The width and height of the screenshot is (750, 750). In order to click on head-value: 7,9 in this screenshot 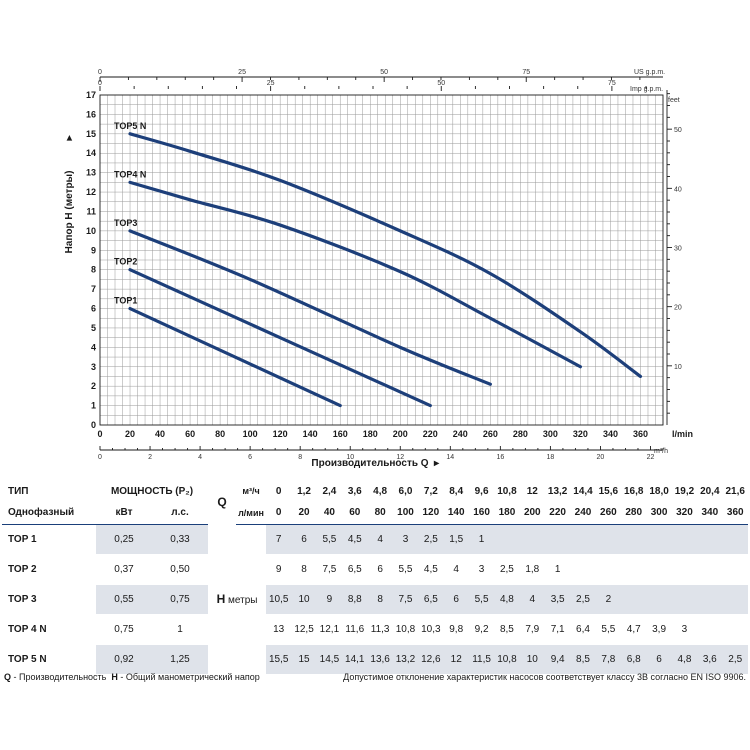, I will do `click(532, 629)`.